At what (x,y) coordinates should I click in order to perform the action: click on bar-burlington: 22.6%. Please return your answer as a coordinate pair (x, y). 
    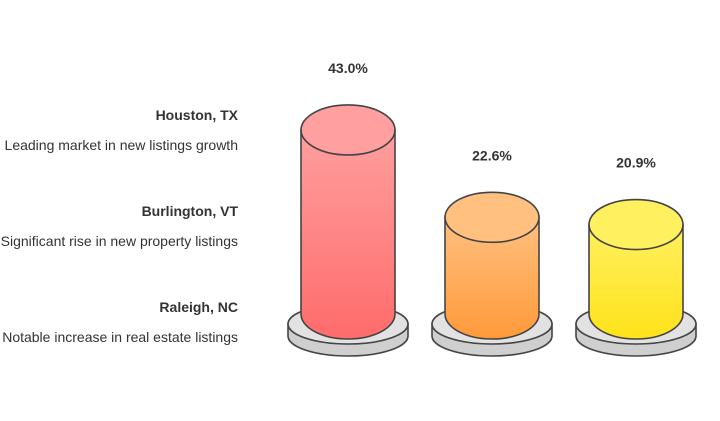
    Looking at the image, I should click on (492, 252).